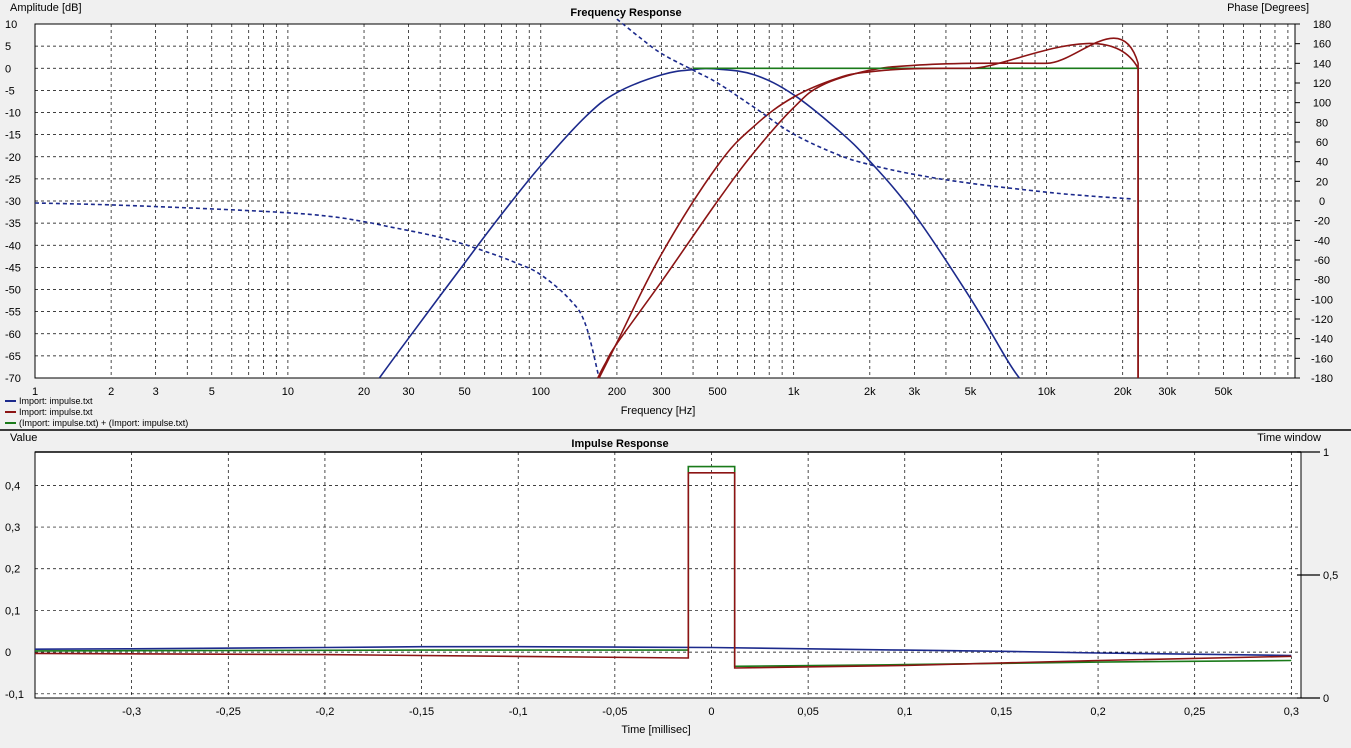 This screenshot has height=748, width=1351. Describe the element at coordinates (13, 136) in the screenshot. I see `fr-y-tick-label: -15` at that location.